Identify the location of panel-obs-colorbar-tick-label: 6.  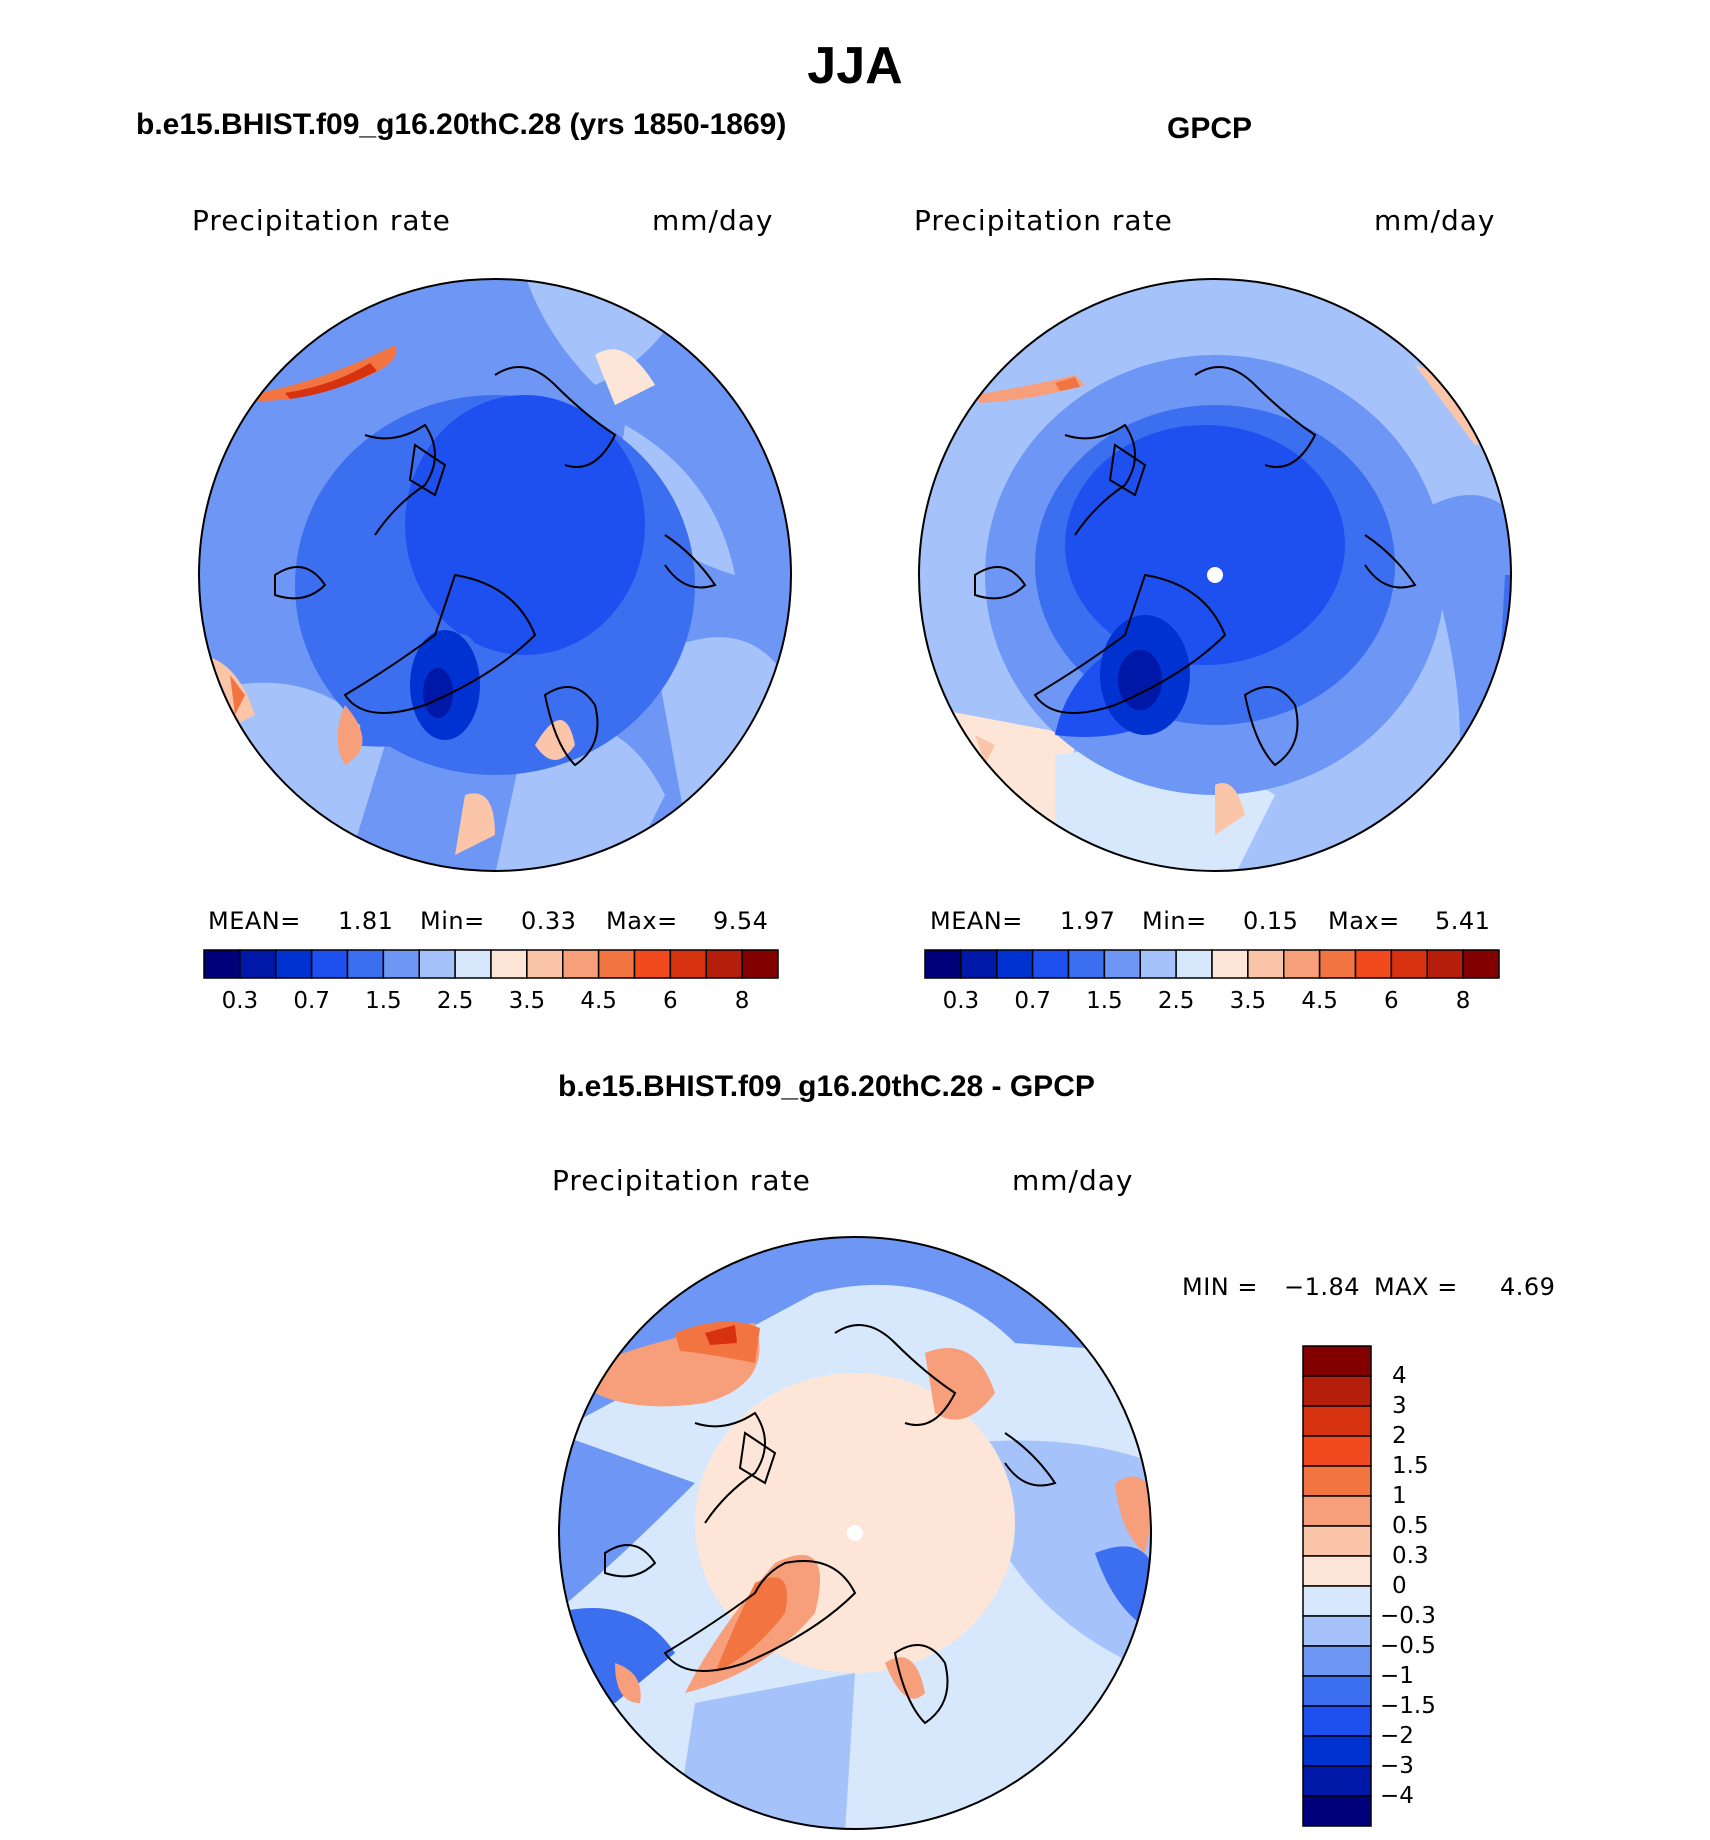
(1391, 1001).